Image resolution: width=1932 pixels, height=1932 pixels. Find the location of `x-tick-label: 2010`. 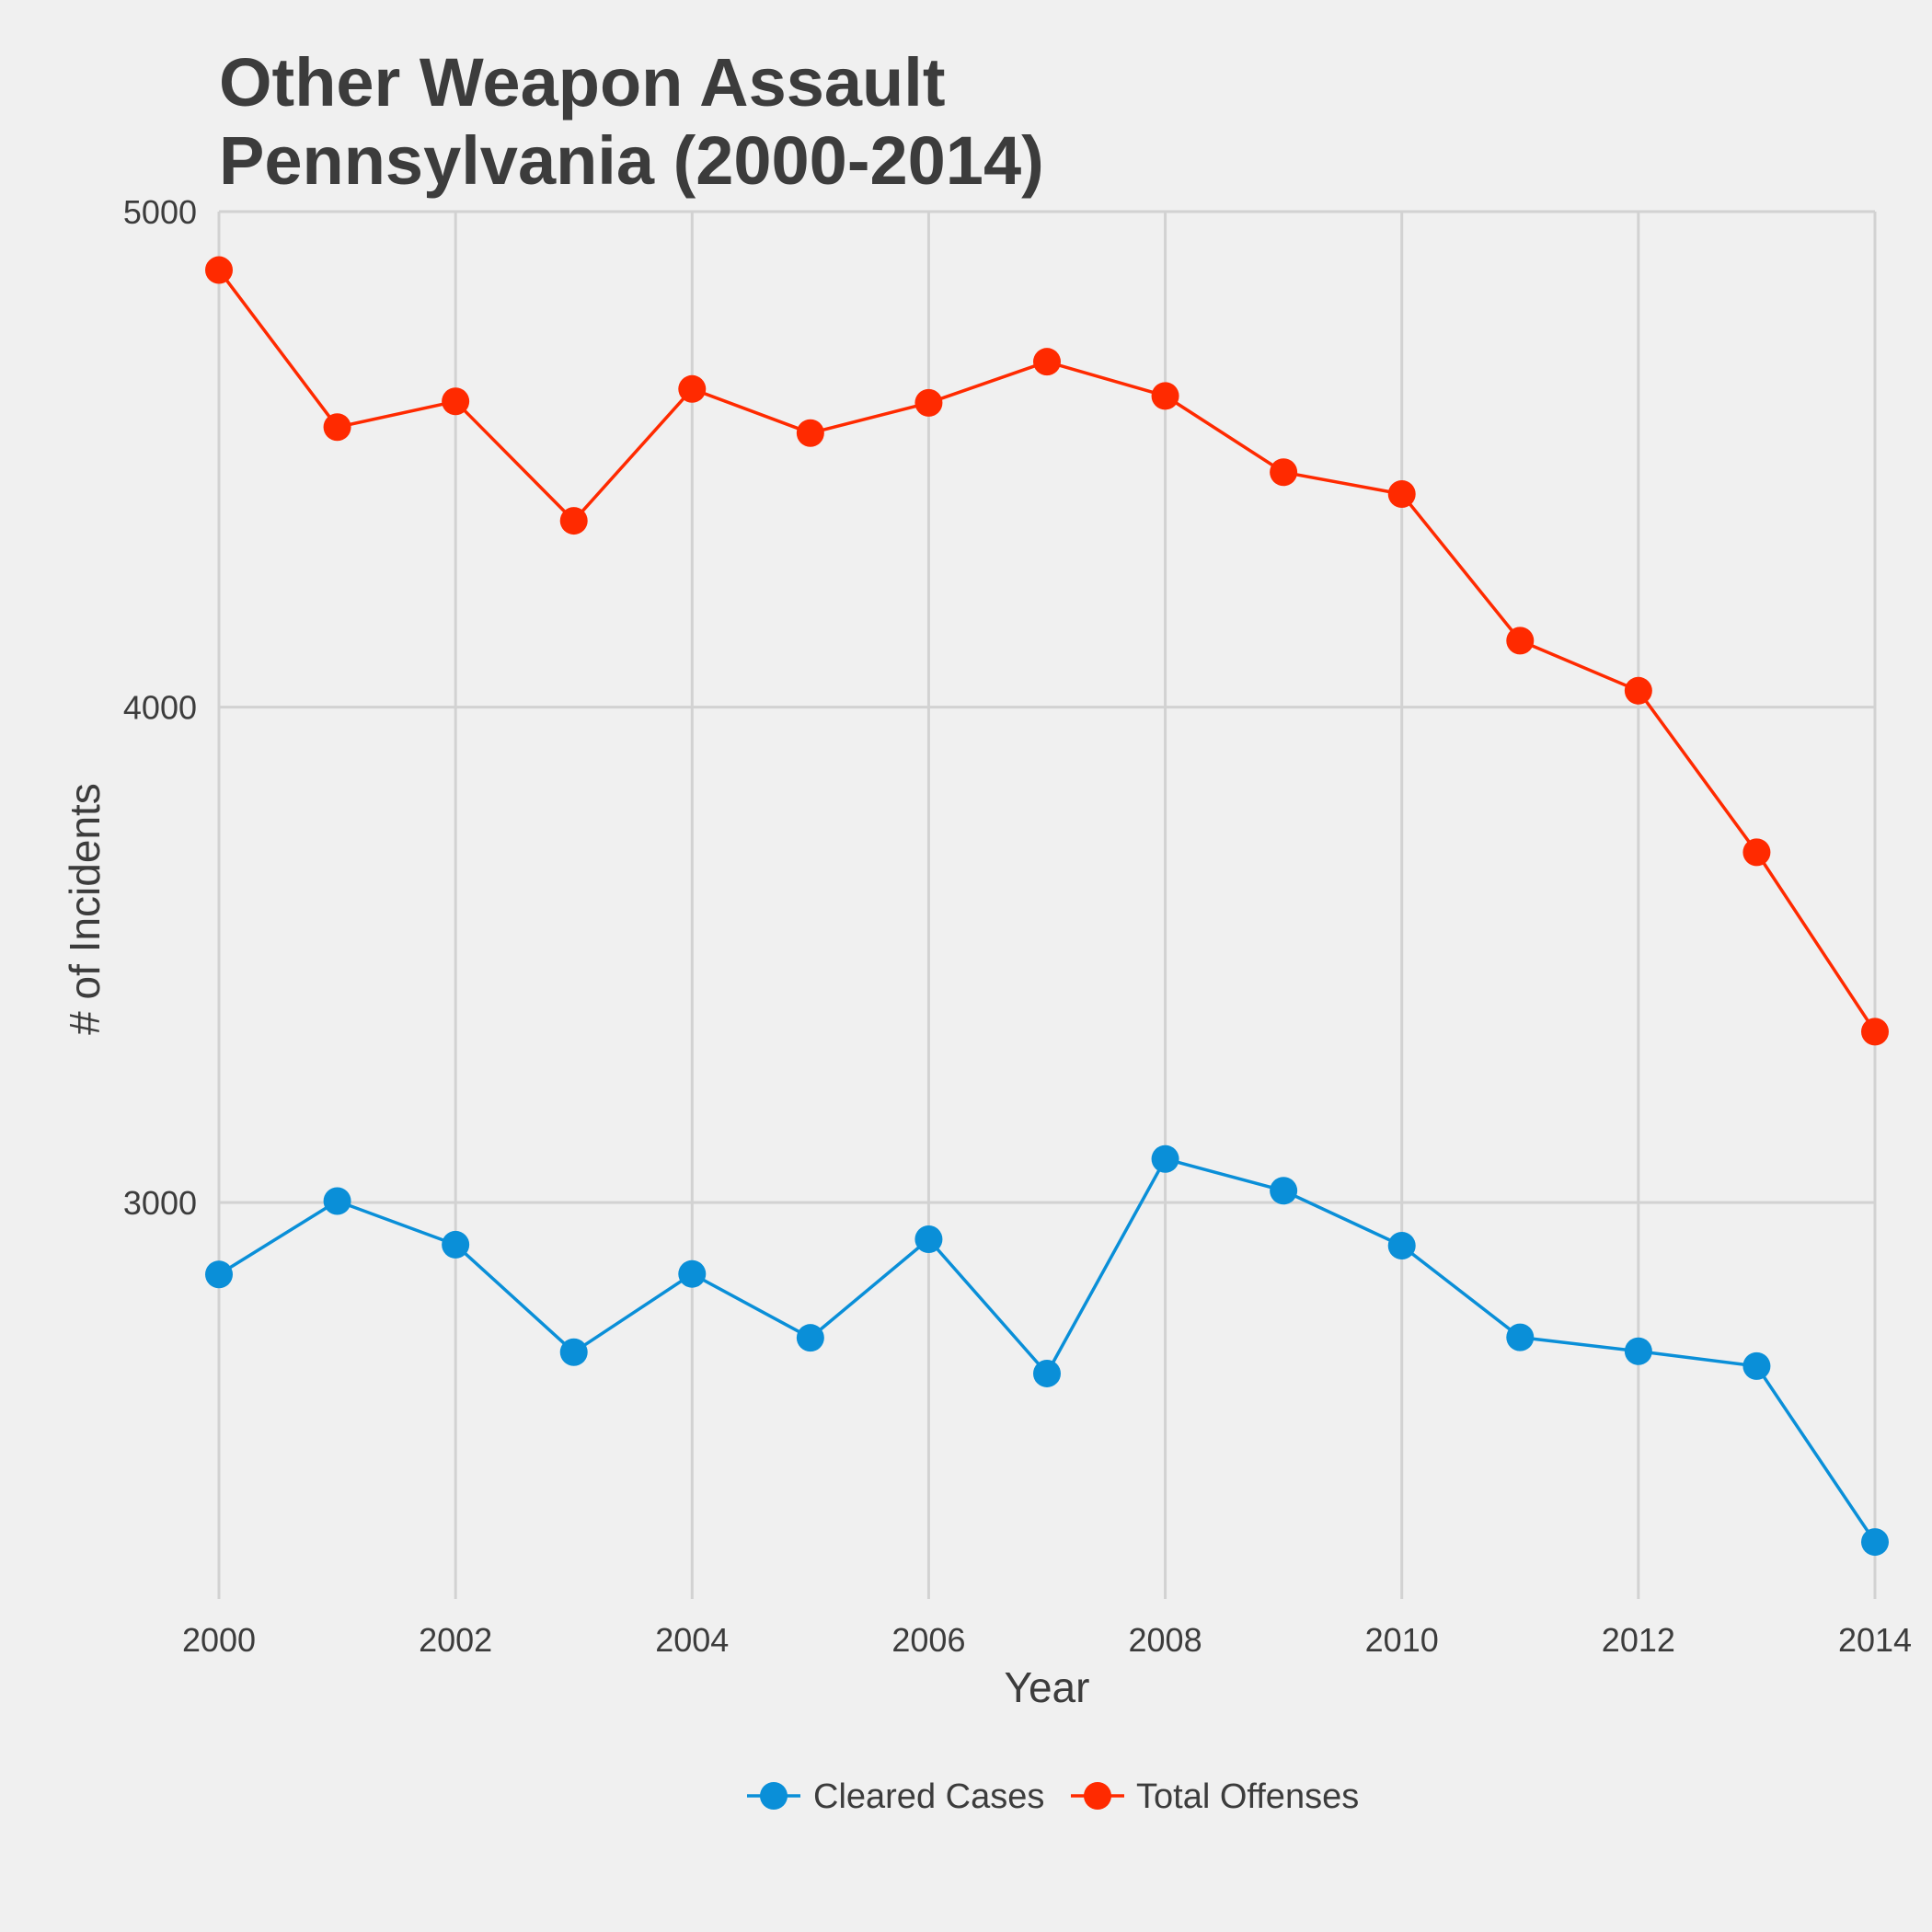

x-tick-label: 2010 is located at coordinates (1402, 1640).